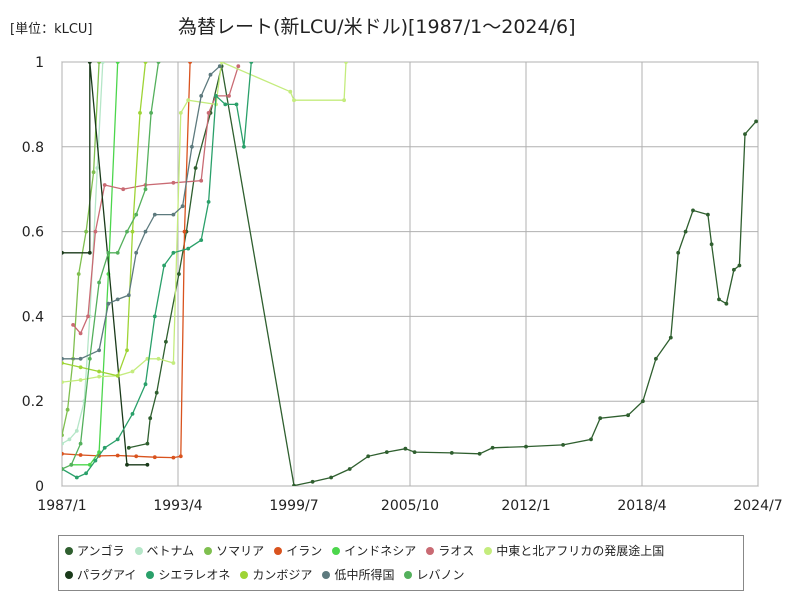 The image size is (800, 600). Describe the element at coordinates (194, 575) in the screenshot. I see `legend-label: シエラレオネ` at that location.